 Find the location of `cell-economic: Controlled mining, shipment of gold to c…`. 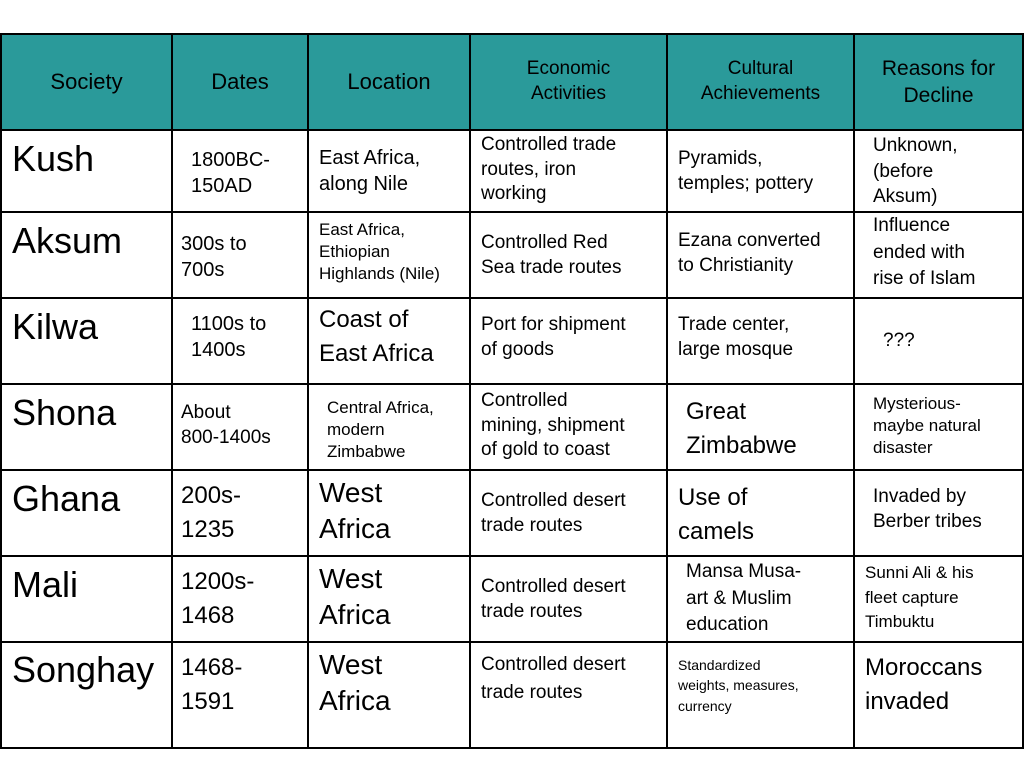

cell-economic: Controlled mining, shipment of gold to c… is located at coordinates (568, 427).